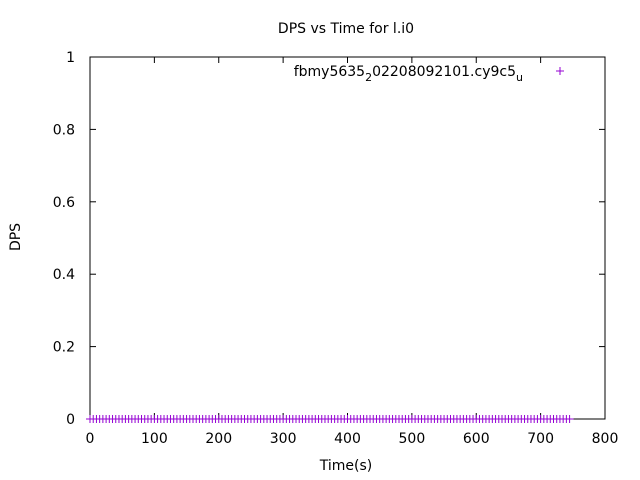  What do you see at coordinates (70, 58) in the screenshot?
I see `y-tick-label: 1` at bounding box center [70, 58].